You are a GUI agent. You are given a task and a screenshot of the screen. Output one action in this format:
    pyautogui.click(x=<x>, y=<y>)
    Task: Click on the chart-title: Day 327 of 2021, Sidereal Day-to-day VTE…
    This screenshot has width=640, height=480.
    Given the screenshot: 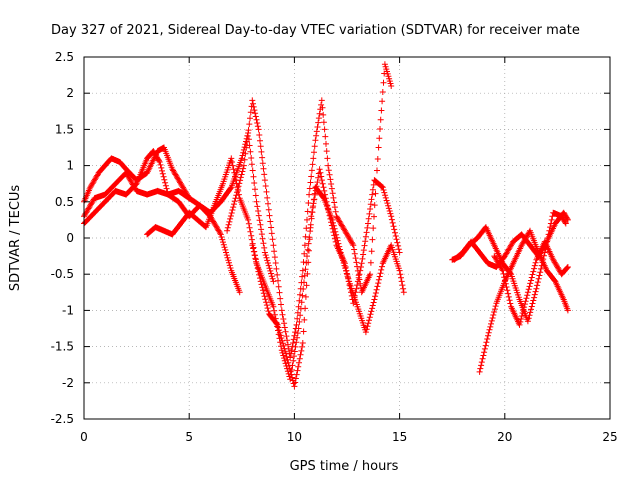 What is the action you would take?
    pyautogui.click(x=315, y=30)
    